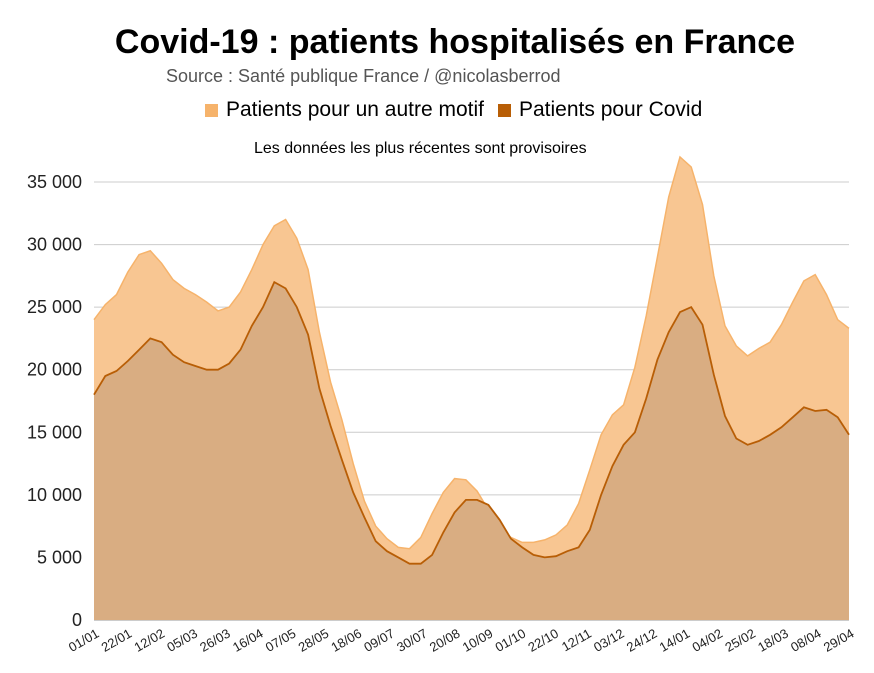 This screenshot has height=673, width=874. I want to click on x-tick-label: 22/01, so click(117, 640).